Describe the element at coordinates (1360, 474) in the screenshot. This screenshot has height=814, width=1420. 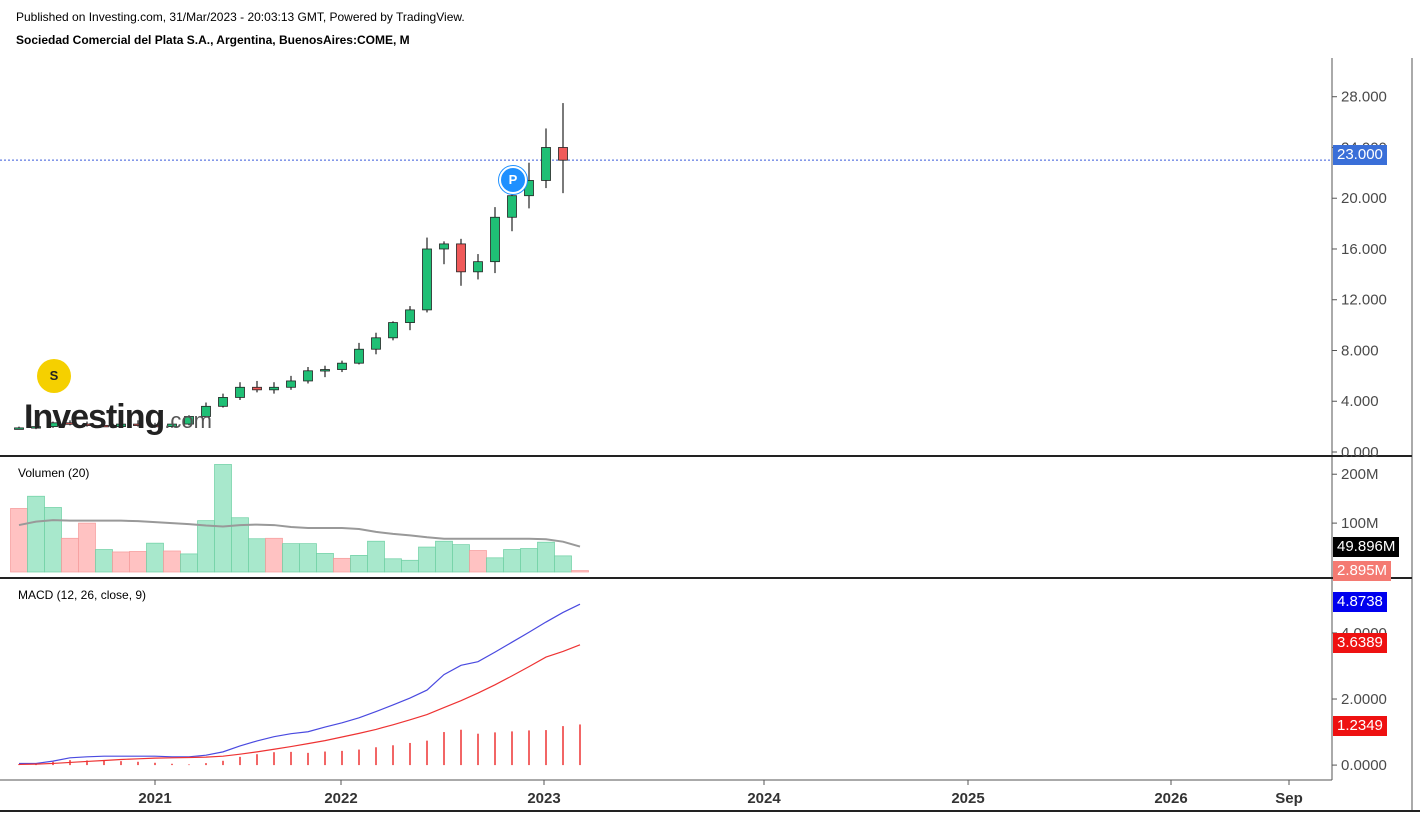
I see `volume-axis-label: 200M` at that location.